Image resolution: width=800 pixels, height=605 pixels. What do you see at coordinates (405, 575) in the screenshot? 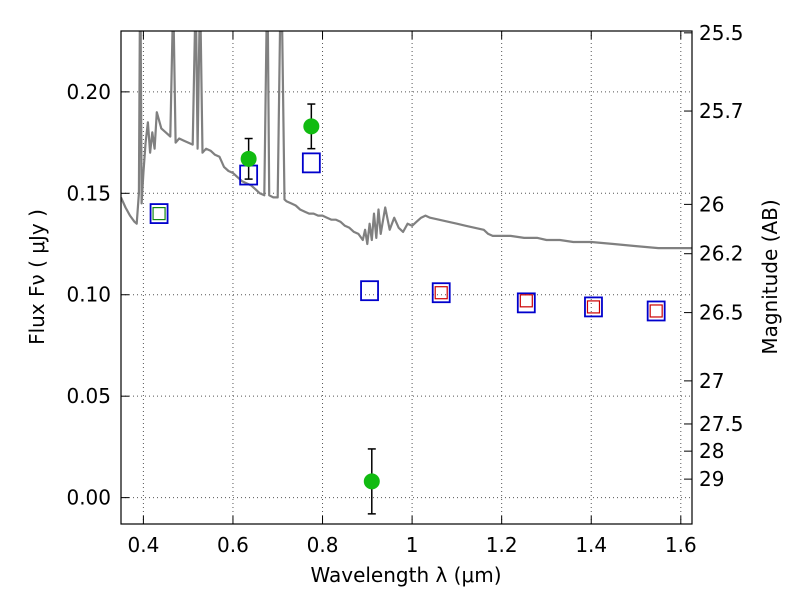
I see `x-axis-title: Wavelength λ (μm)` at bounding box center [405, 575].